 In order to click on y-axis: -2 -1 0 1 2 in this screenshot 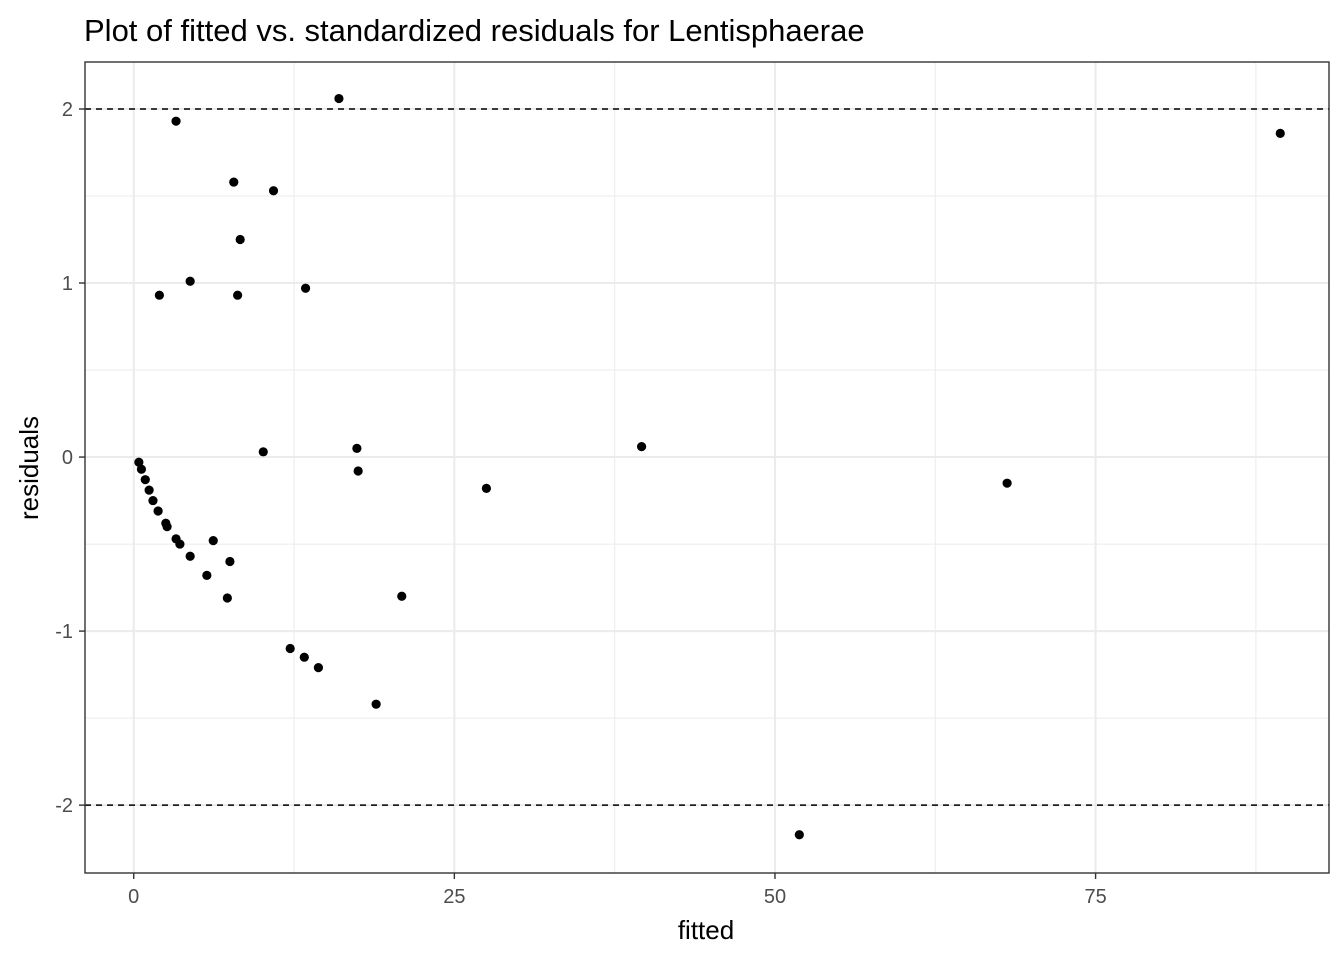, I will do `click(70, 458)`.